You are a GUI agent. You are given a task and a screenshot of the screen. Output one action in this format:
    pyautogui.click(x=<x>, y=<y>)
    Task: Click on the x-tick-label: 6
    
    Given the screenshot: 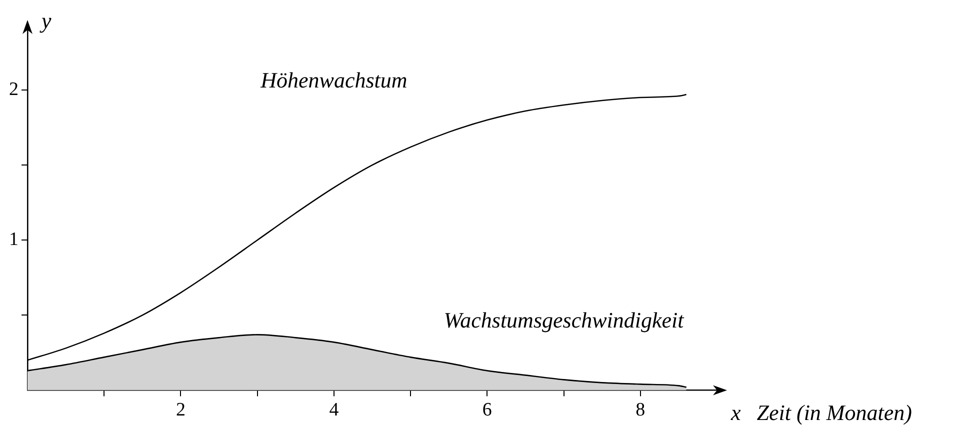 What is the action you would take?
    pyautogui.click(x=487, y=410)
    